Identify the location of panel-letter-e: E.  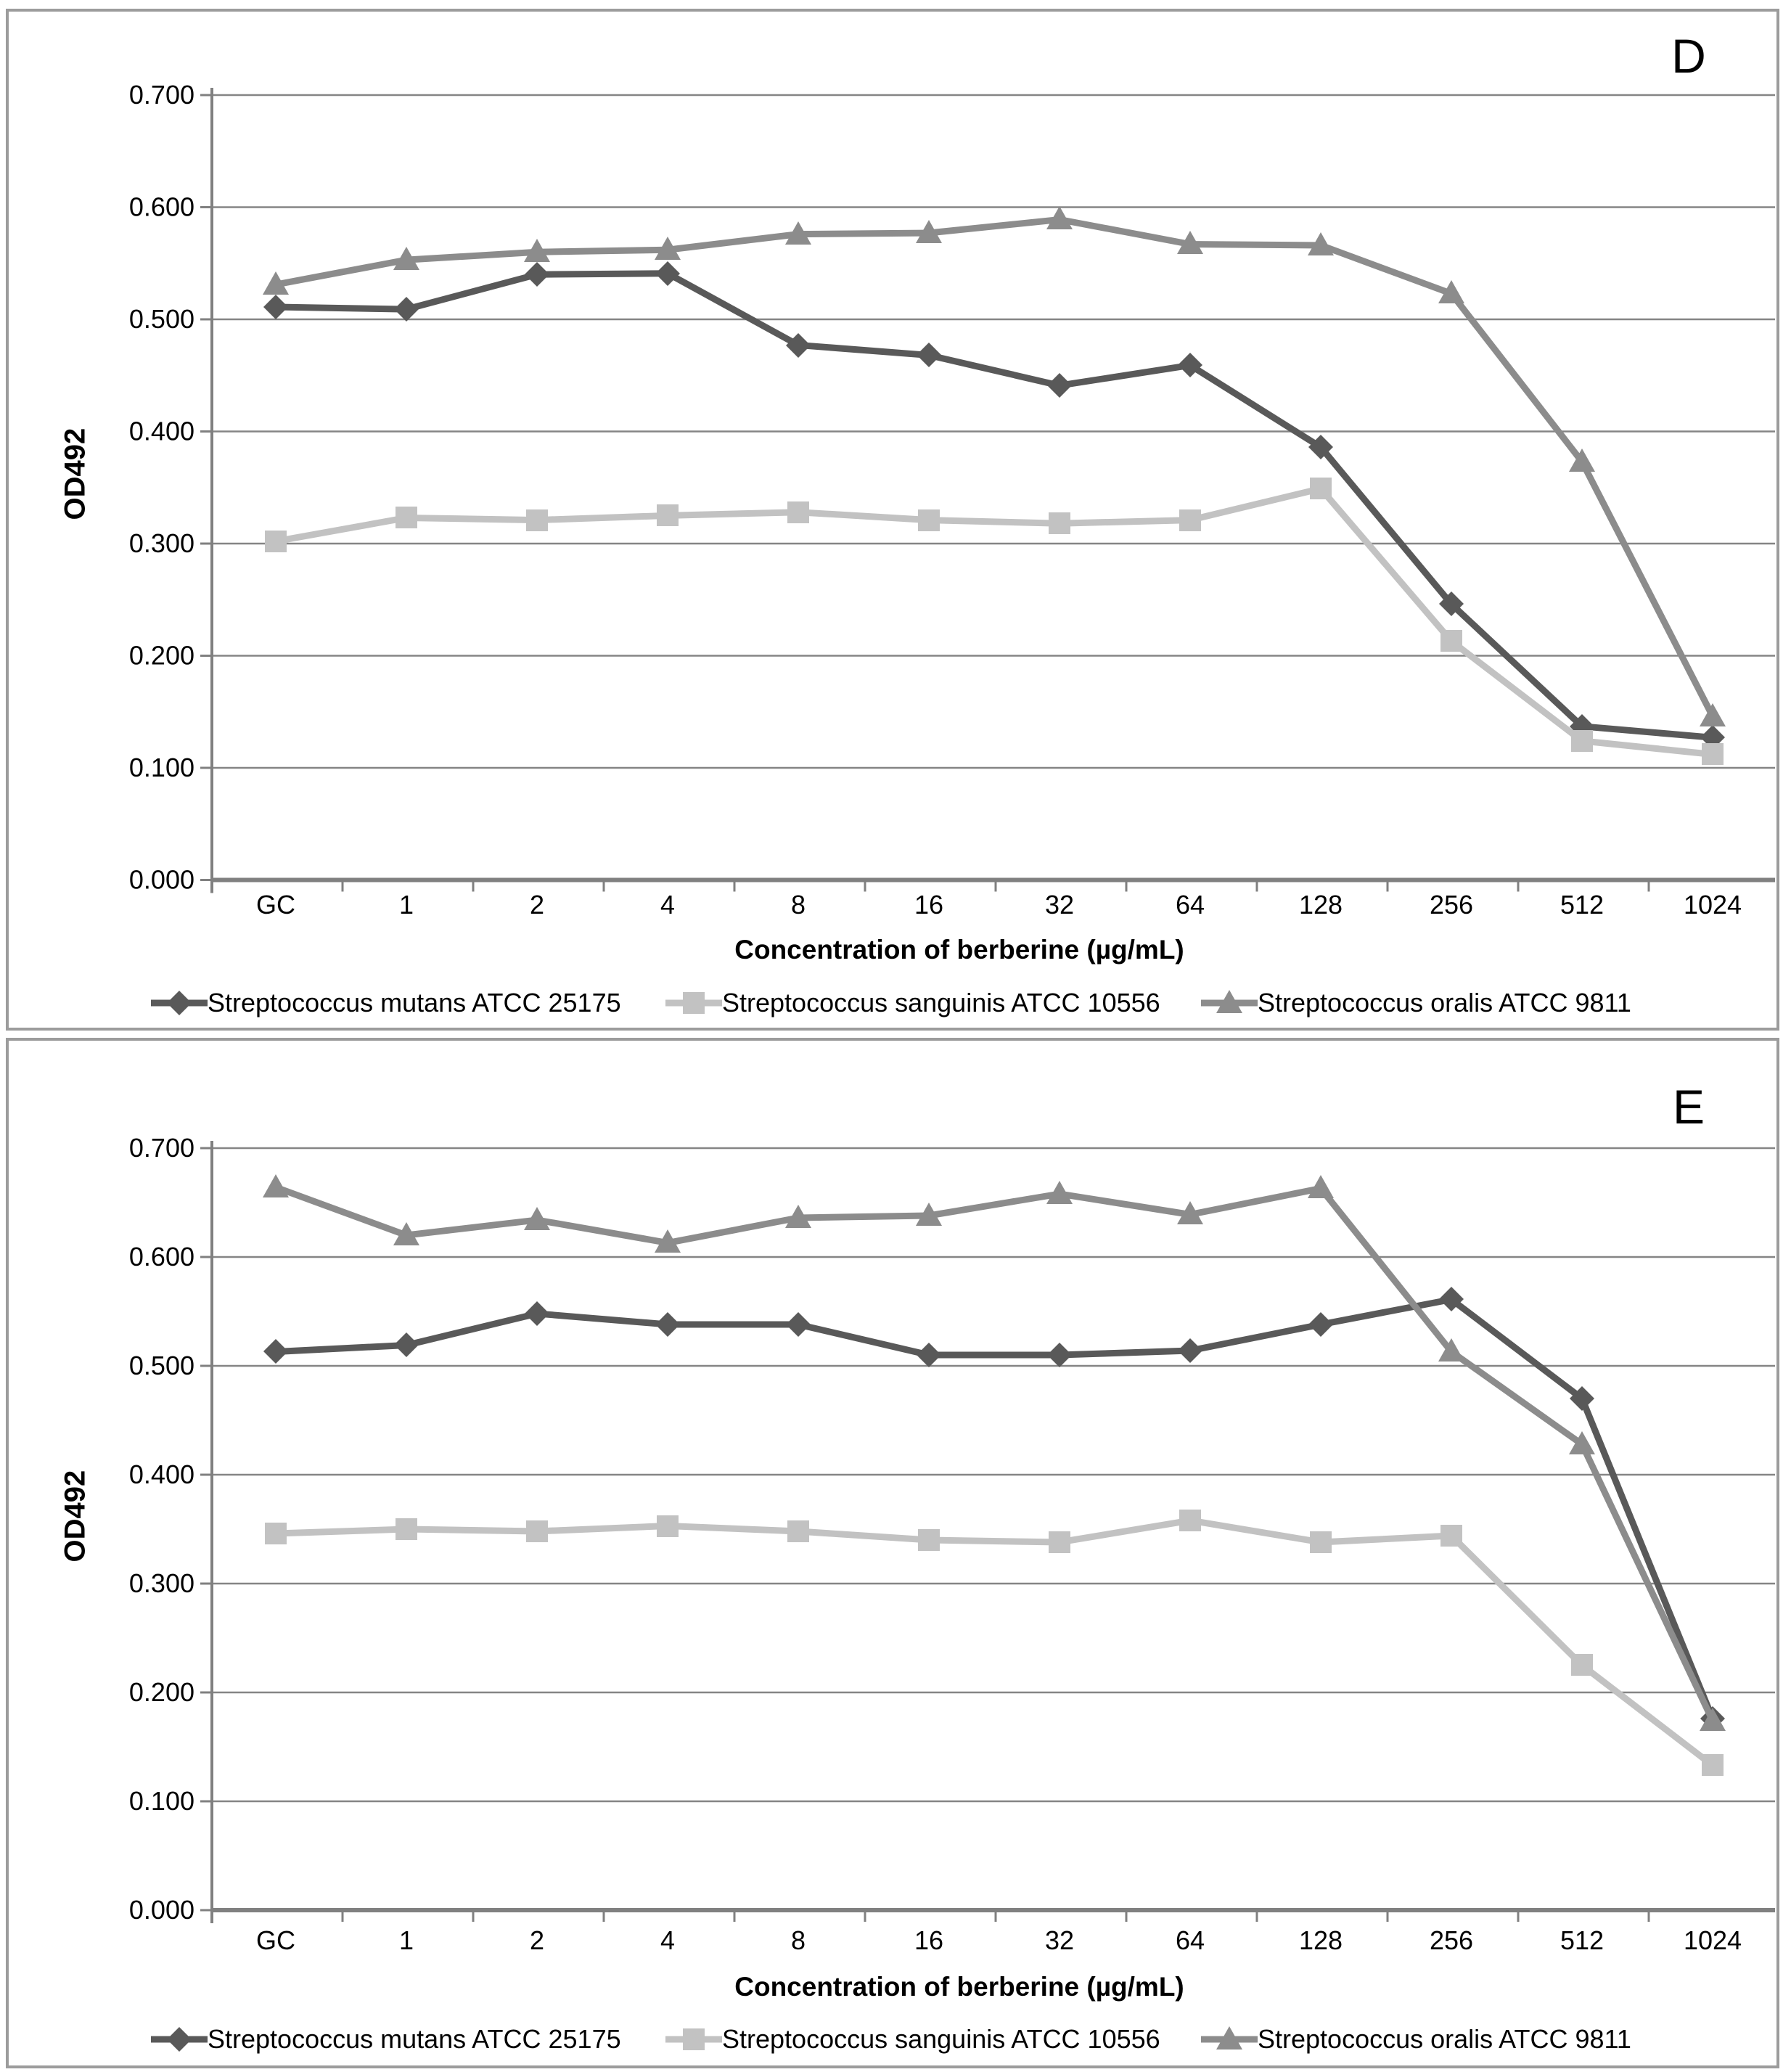
(1688, 1107).